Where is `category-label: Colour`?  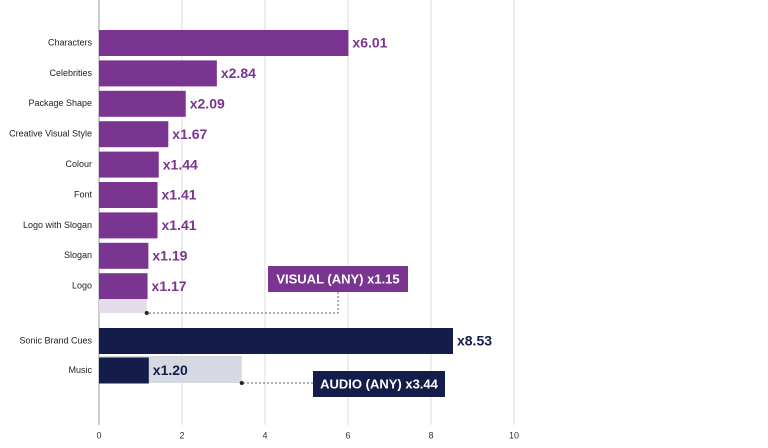
category-label: Colour is located at coordinates (78, 164).